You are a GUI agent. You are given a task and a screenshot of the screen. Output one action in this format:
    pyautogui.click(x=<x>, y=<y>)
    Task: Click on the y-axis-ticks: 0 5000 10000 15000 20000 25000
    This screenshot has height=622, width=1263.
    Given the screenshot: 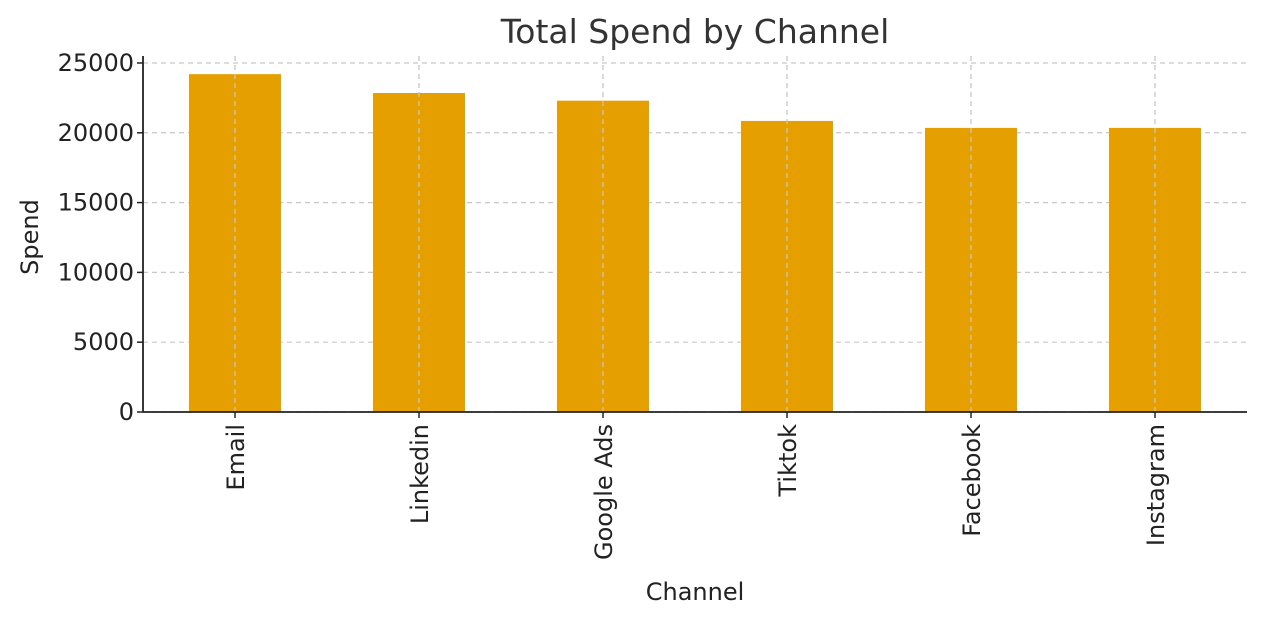 What is the action you would take?
    pyautogui.click(x=100, y=237)
    